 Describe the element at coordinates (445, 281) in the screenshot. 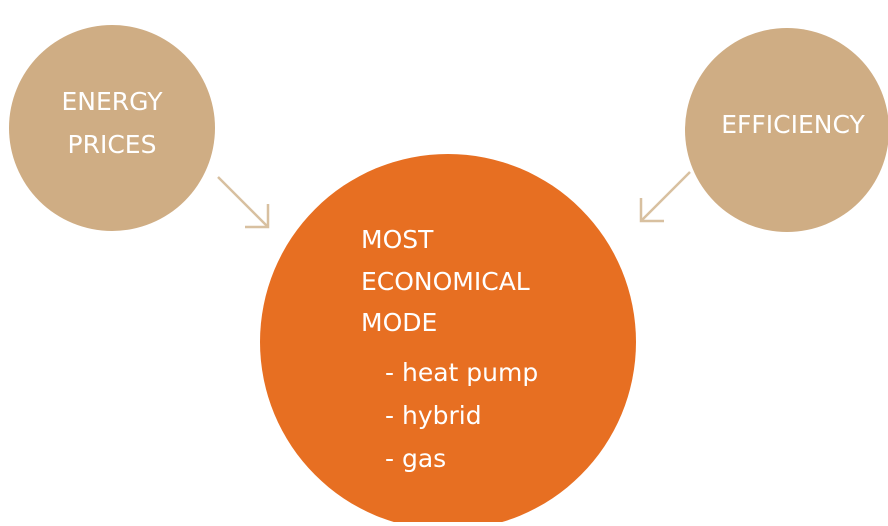

I see `node-label: ECONOMICAL` at that location.